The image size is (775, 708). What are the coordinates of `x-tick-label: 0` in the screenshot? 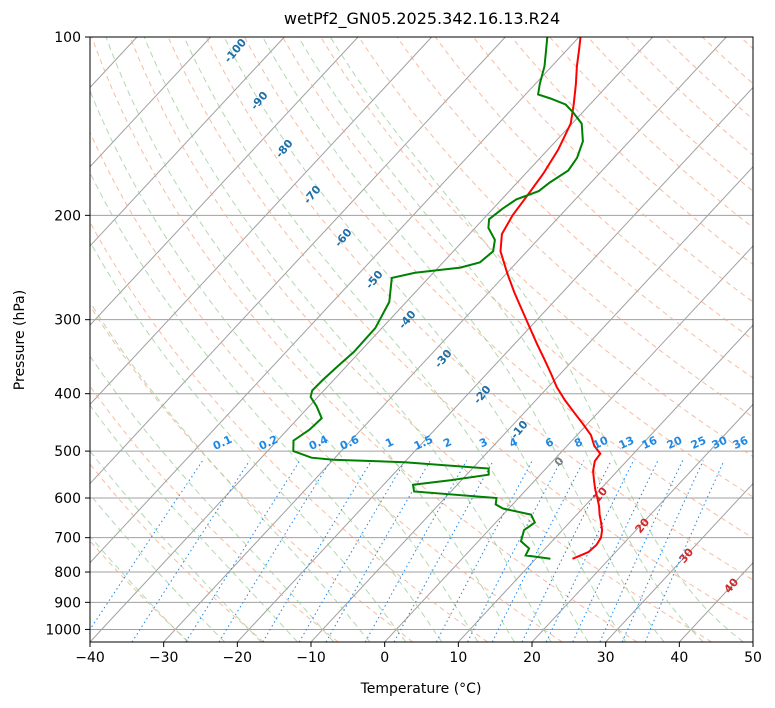 It's located at (384, 658).